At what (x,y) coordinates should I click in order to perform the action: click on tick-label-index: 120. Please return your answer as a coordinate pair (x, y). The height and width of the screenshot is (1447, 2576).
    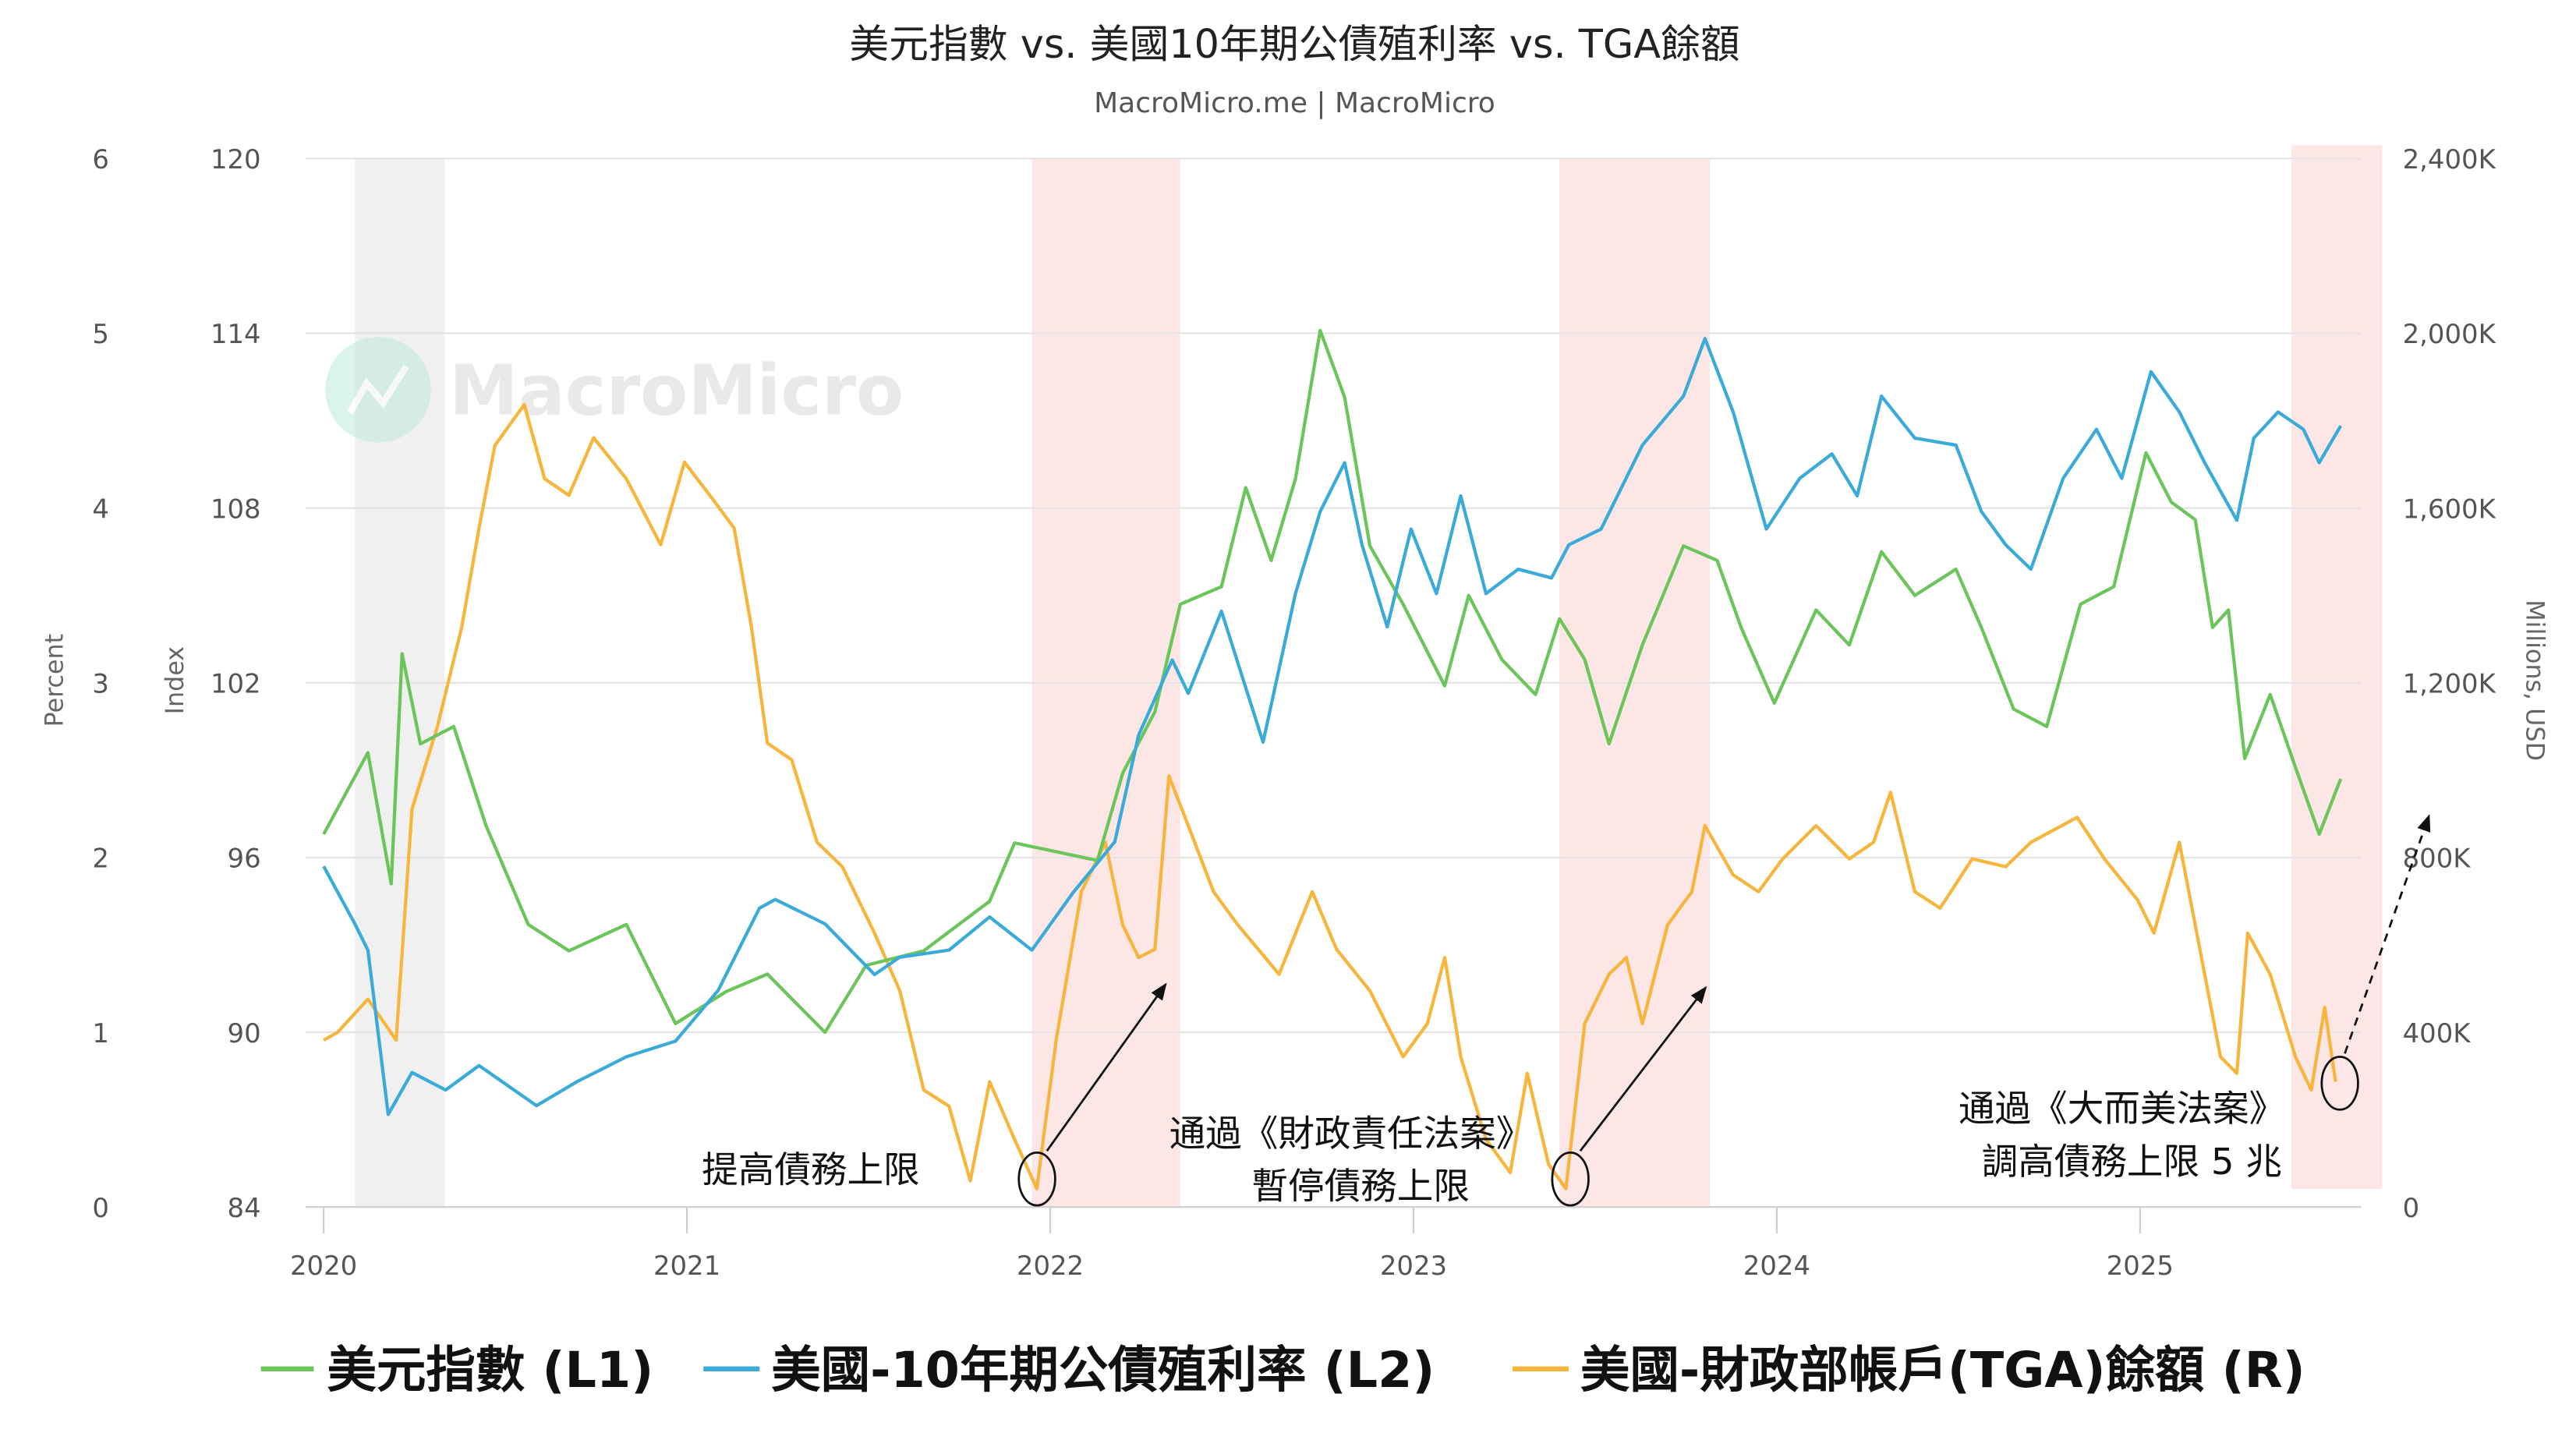
    Looking at the image, I should click on (236, 159).